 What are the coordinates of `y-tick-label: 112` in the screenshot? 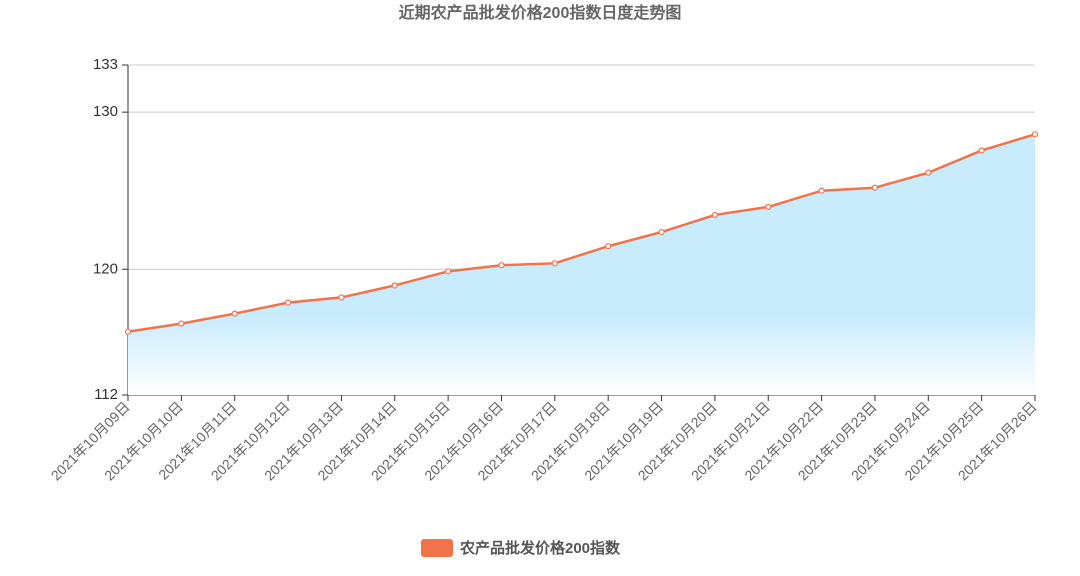 It's located at (106, 394).